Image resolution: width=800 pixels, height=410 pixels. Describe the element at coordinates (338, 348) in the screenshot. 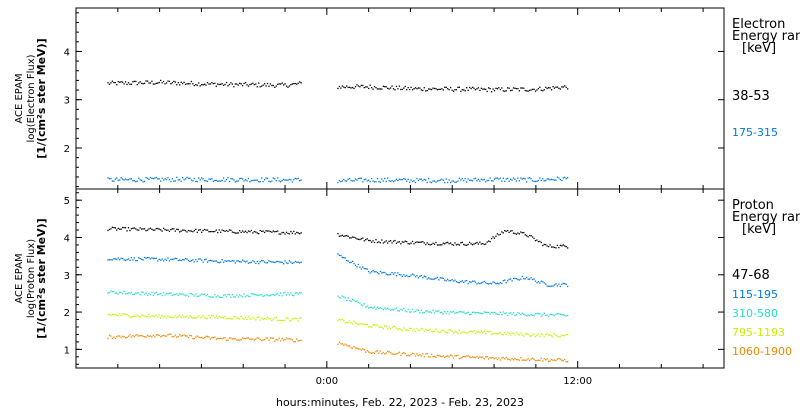

I see `proton-series-1060-1900` at that location.